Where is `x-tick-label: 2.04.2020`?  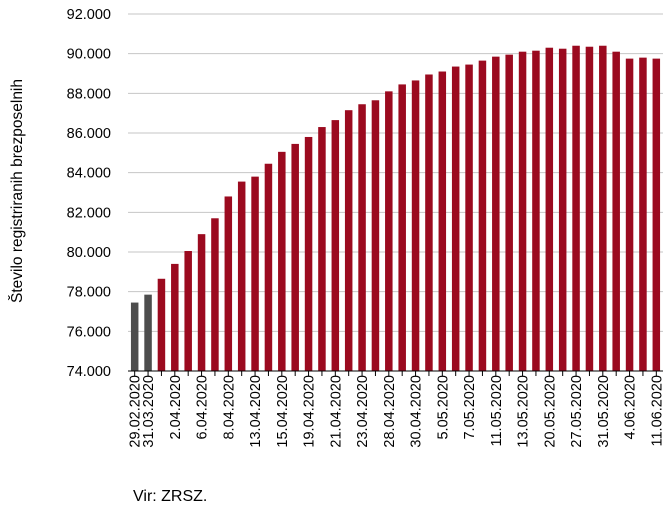
x-tick-label: 2.04.2020 is located at coordinates (176, 407).